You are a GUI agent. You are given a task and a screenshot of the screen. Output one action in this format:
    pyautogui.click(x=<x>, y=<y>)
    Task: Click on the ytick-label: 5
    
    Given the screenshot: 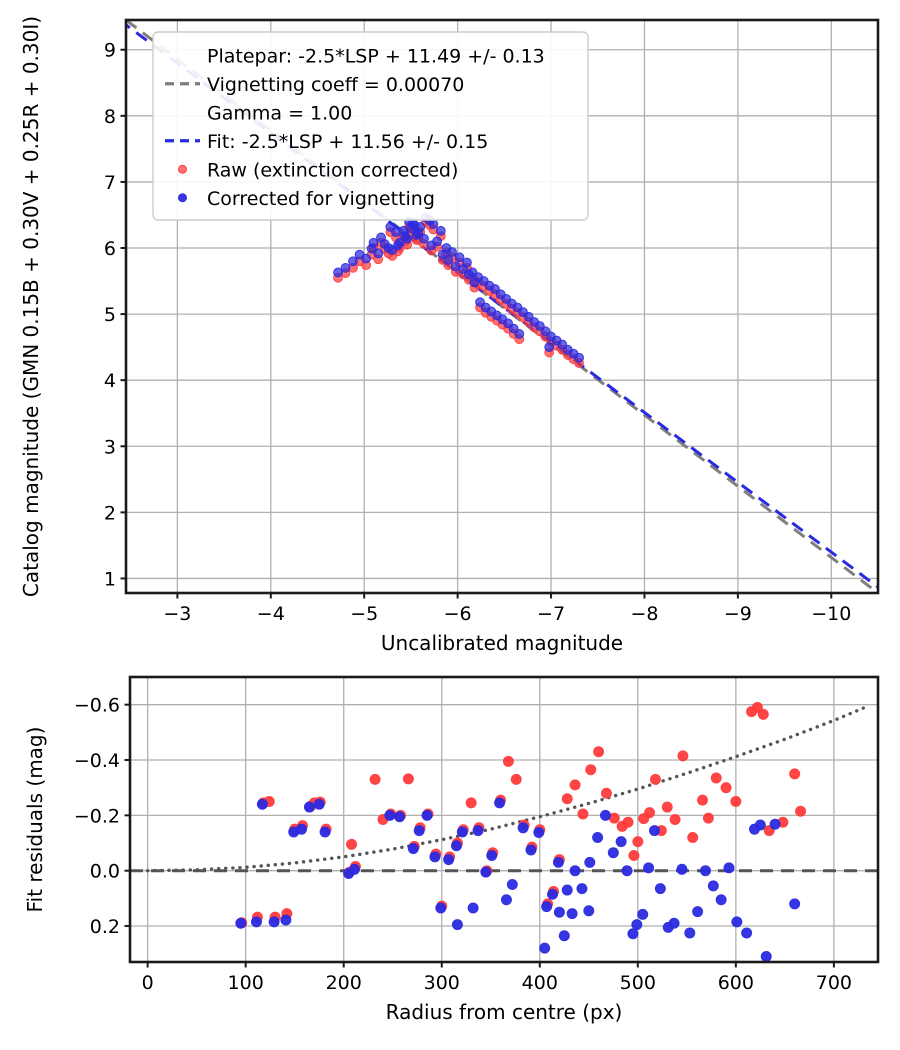 What is the action you would take?
    pyautogui.click(x=110, y=315)
    